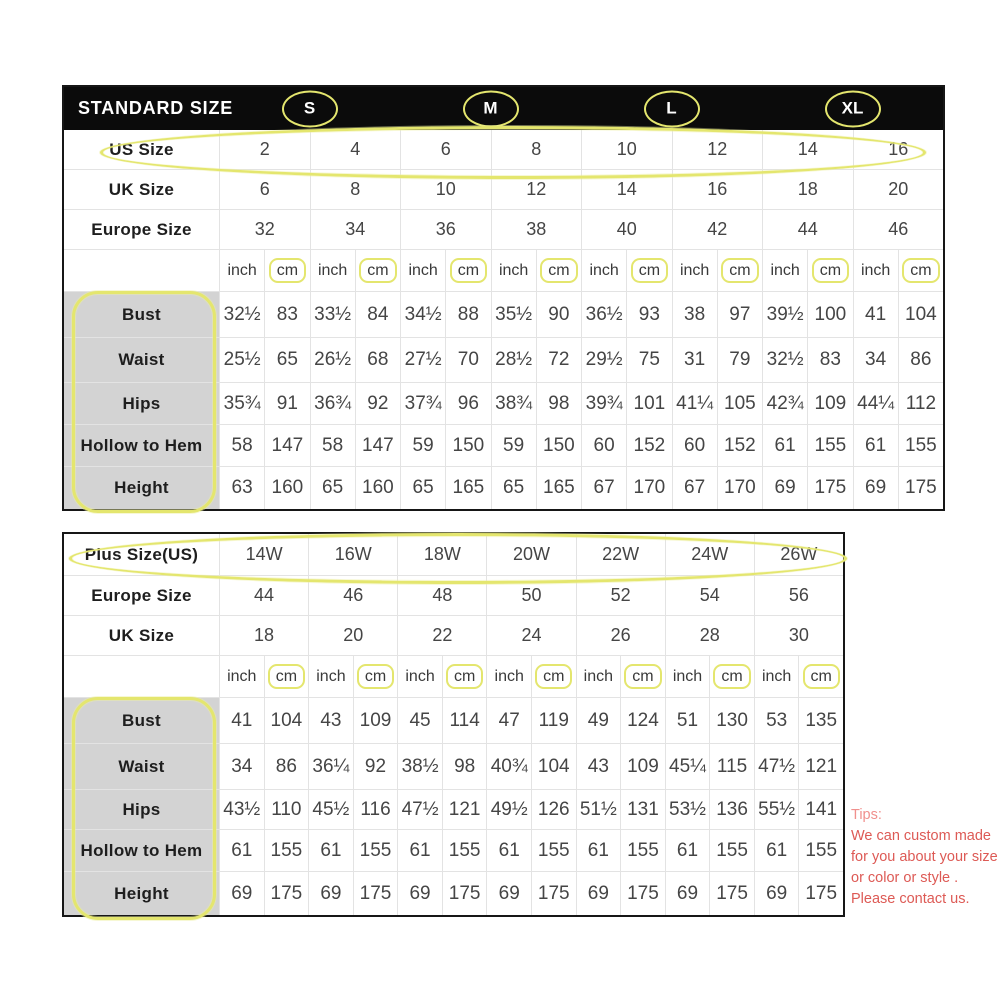  I want to click on size-value: 26W, so click(798, 554).